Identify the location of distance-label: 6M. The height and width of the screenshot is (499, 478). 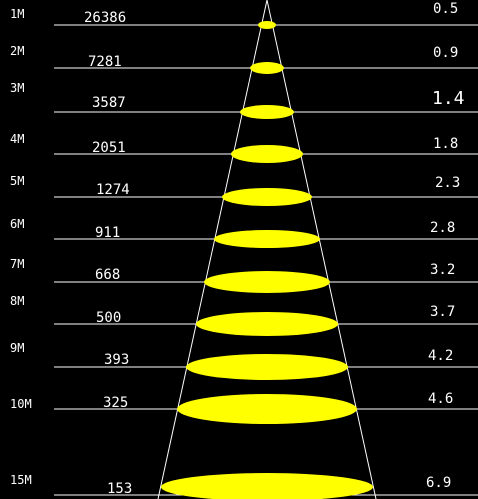
(17, 224).